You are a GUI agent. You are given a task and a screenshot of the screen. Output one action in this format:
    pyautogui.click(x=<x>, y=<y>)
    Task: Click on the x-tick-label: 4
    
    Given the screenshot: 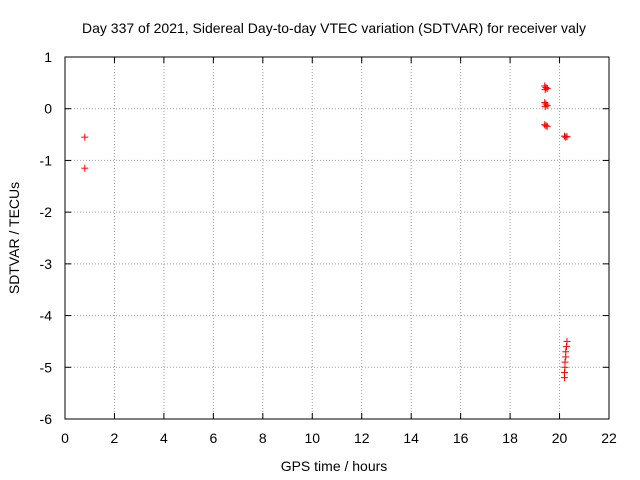 What is the action you would take?
    pyautogui.click(x=164, y=438)
    